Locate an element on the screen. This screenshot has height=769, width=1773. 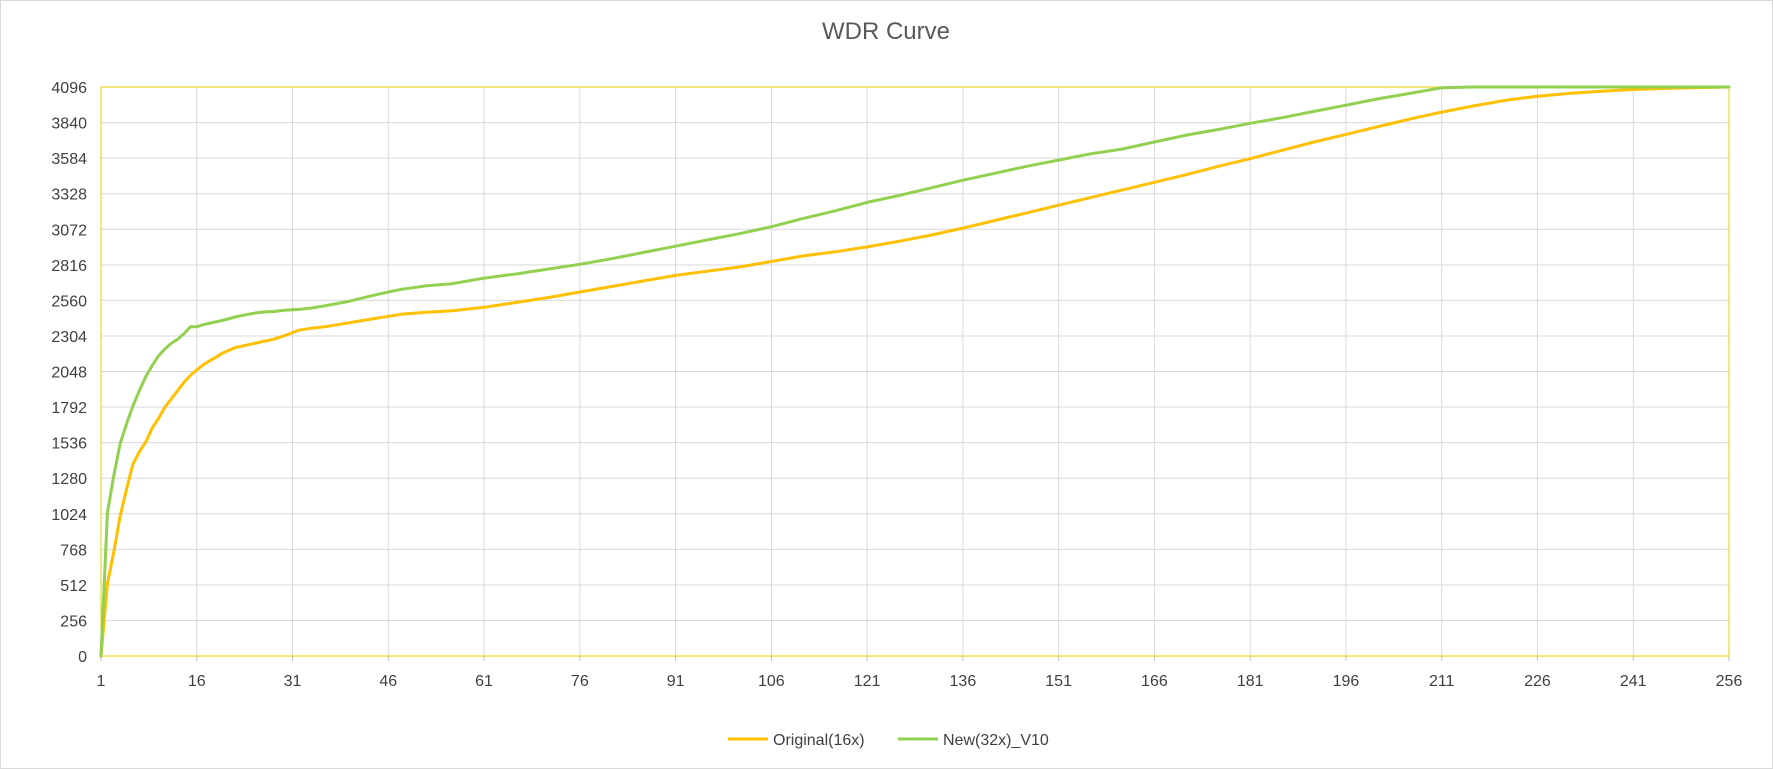
x-tick-label: 211 is located at coordinates (1442, 681).